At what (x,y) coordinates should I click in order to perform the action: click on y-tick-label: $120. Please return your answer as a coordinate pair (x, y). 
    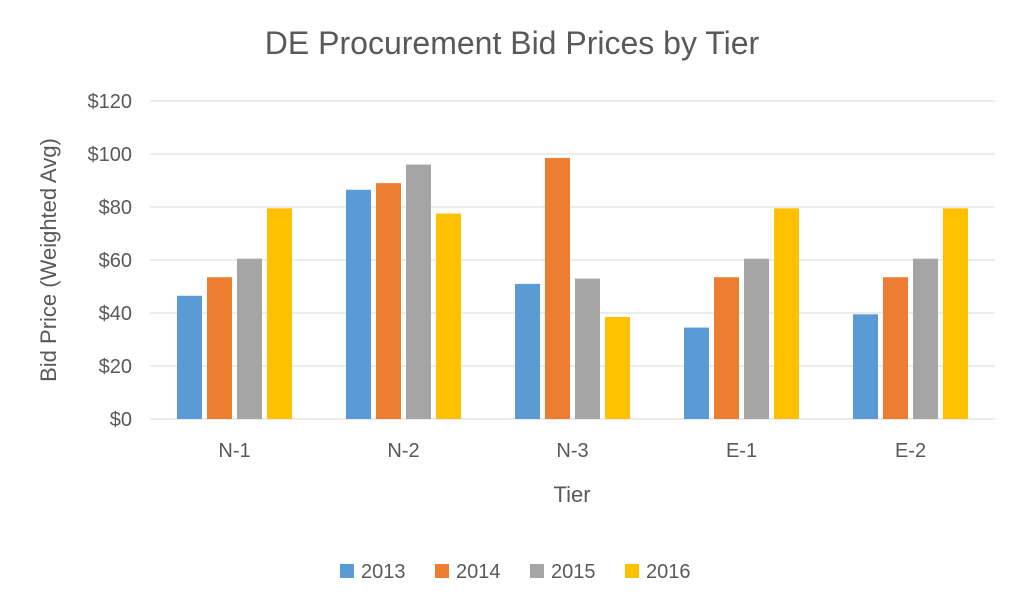
    Looking at the image, I should click on (110, 102).